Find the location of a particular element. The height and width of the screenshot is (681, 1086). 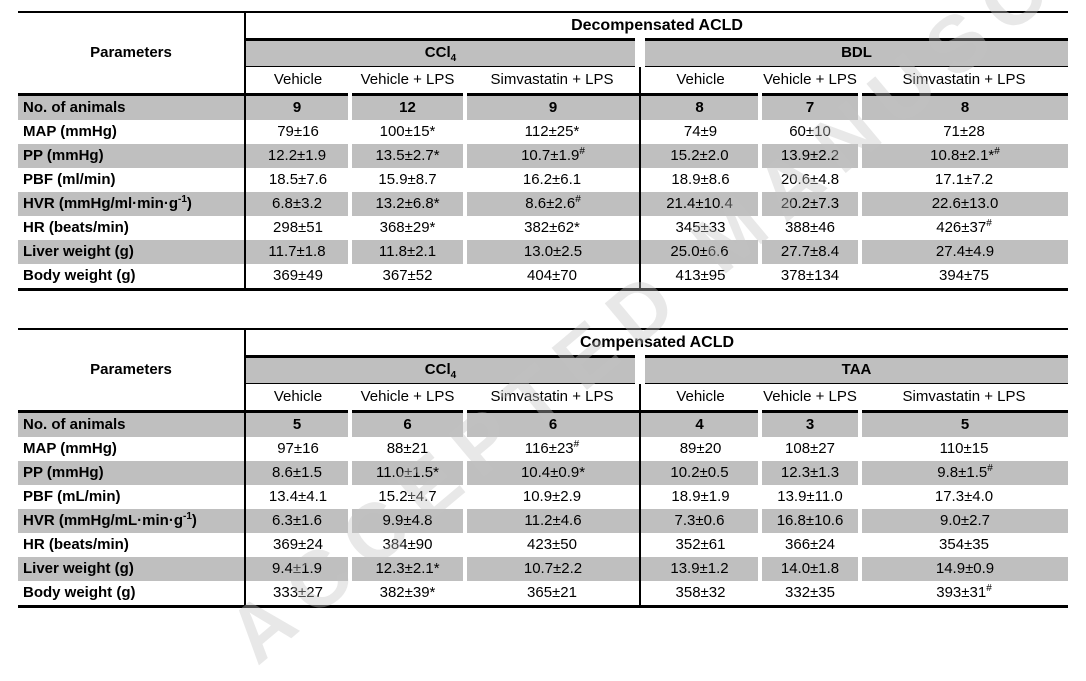

value-cell: 358±32 is located at coordinates (699, 594).